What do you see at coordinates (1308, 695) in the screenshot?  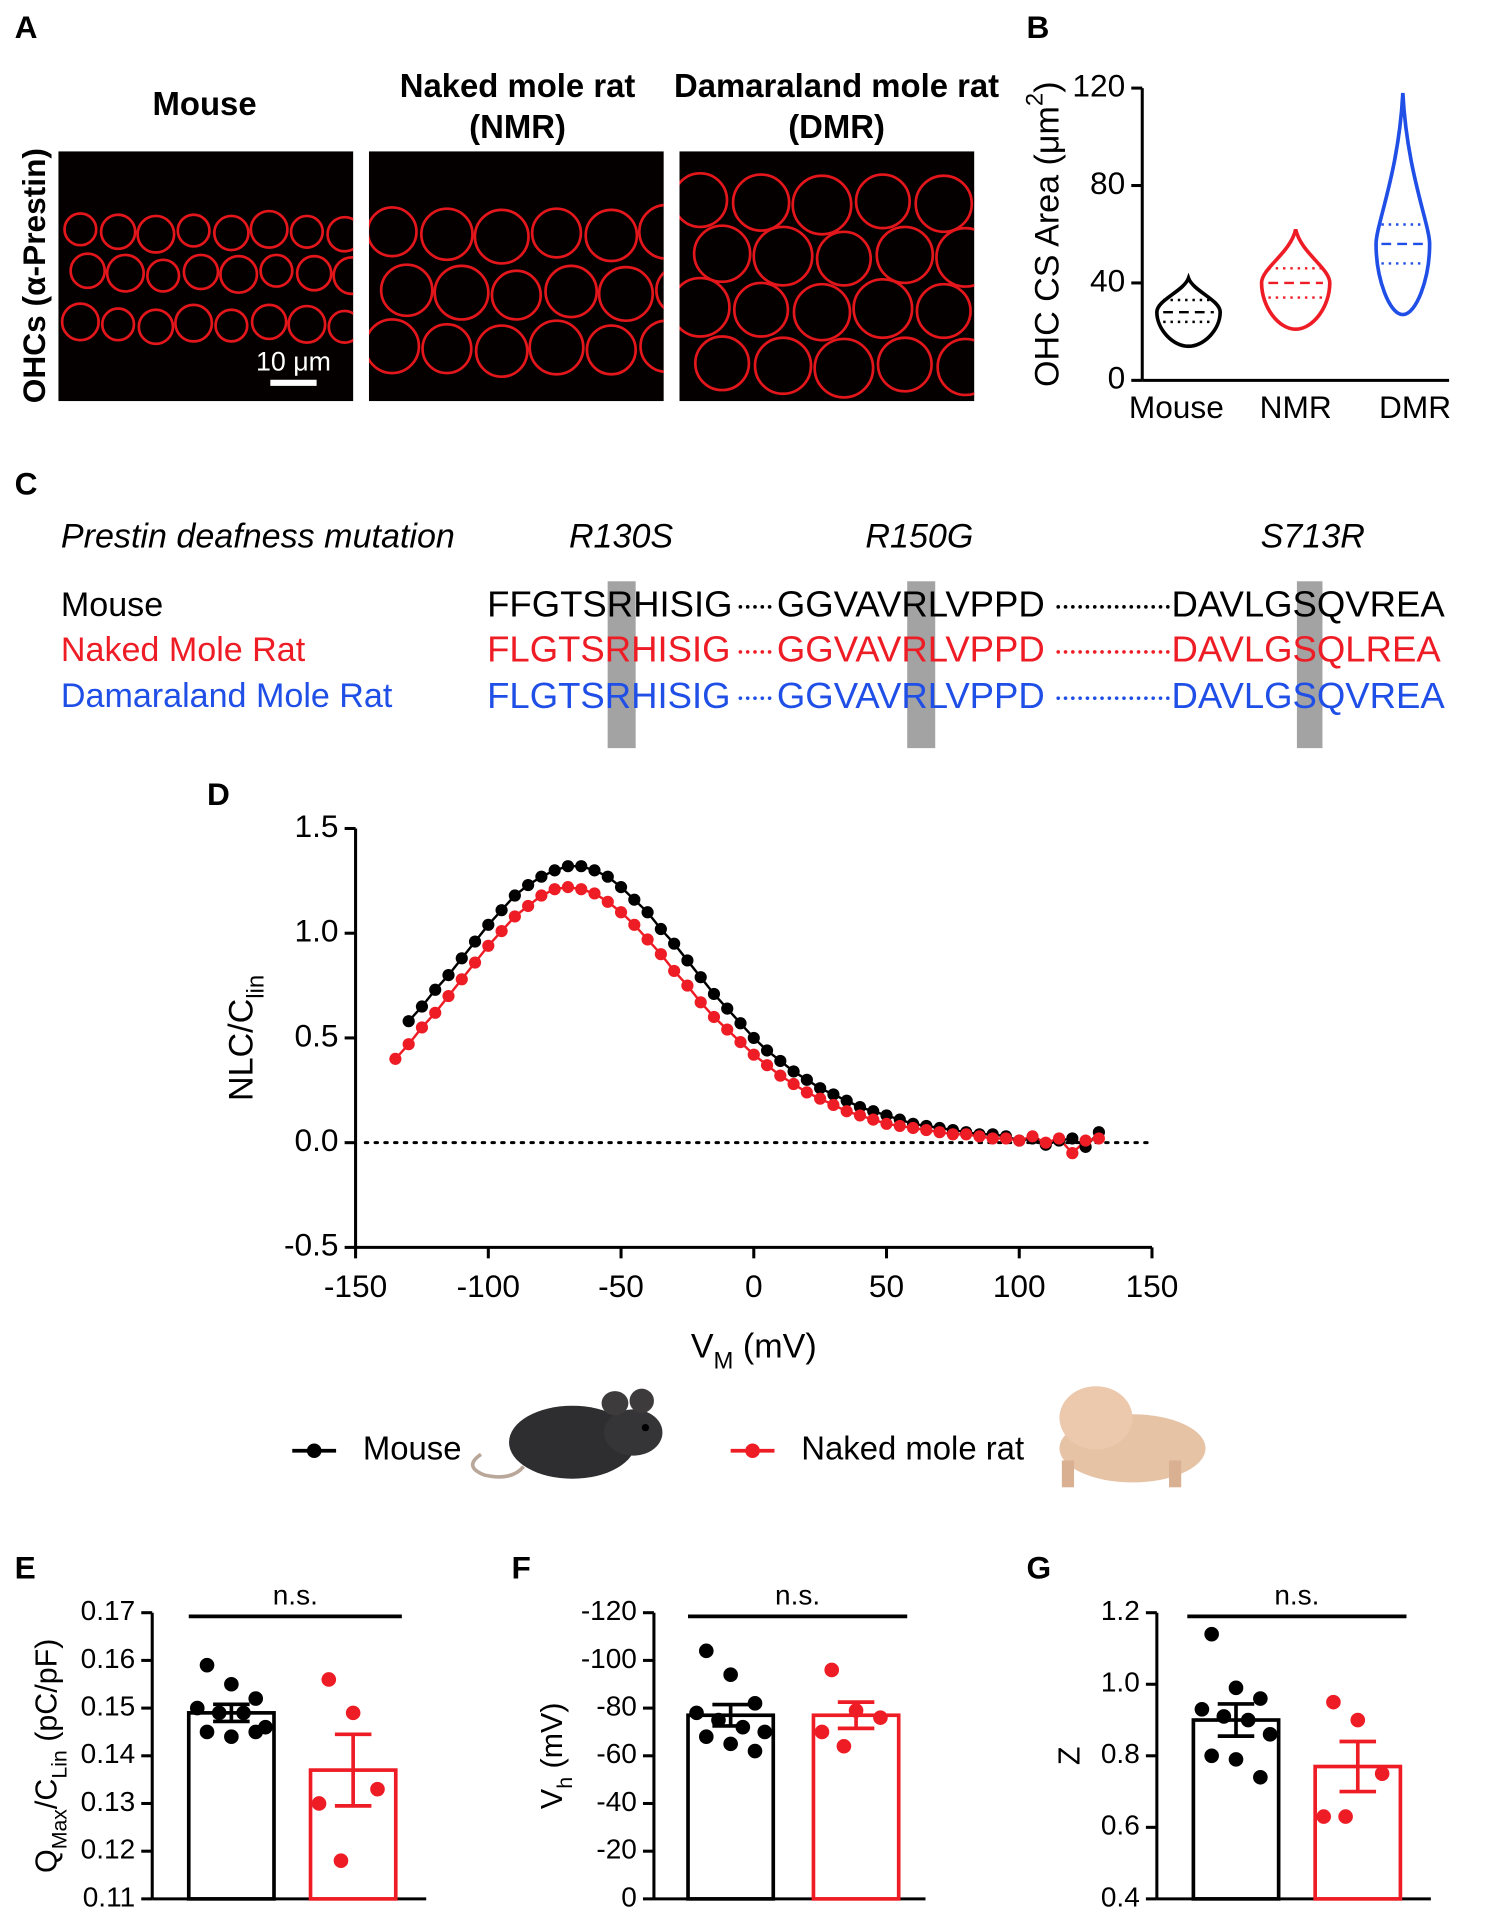 I see `sequence: DAVLGSQVREA` at bounding box center [1308, 695].